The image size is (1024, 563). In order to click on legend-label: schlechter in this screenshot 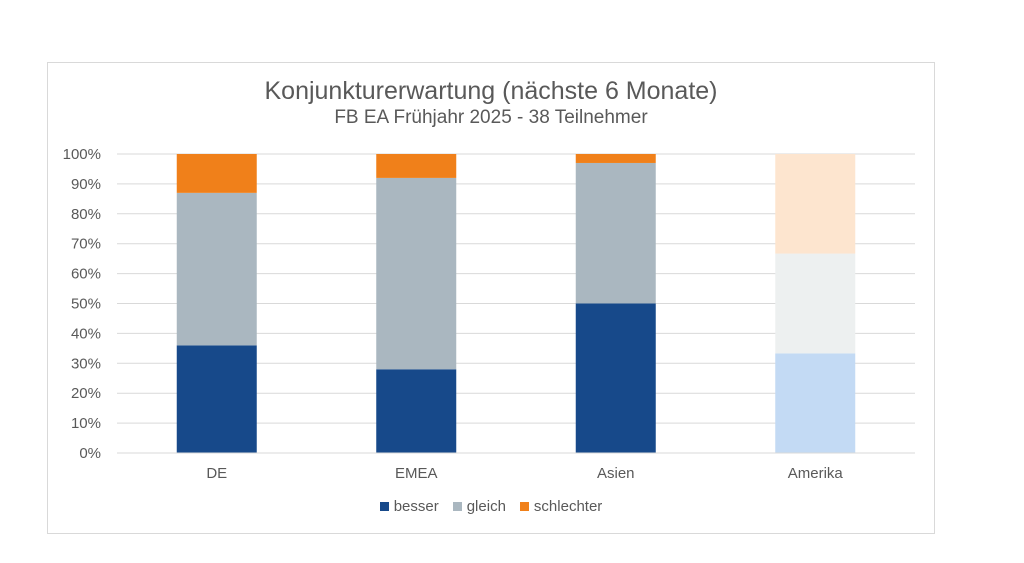, I will do `click(568, 506)`.